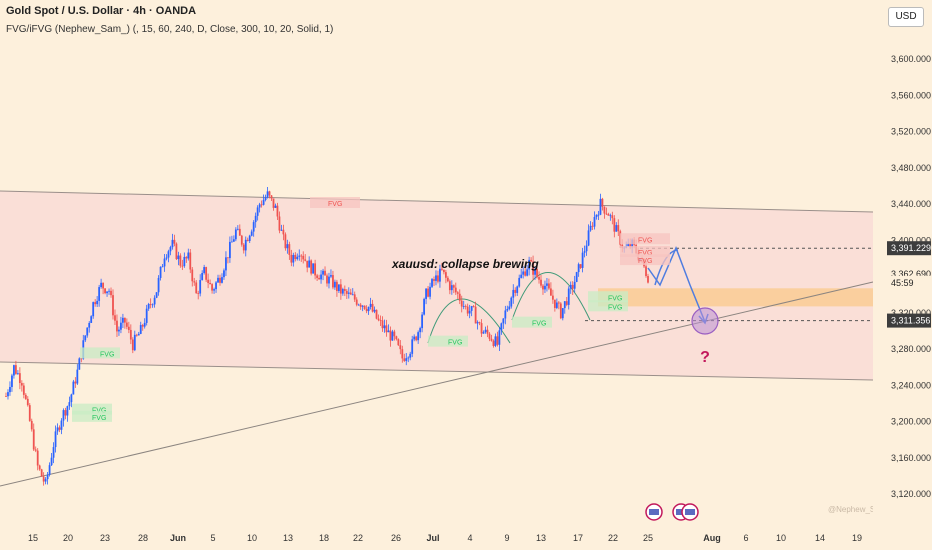 This screenshot has width=932, height=550. What do you see at coordinates (288, 538) in the screenshot?
I see `x-tick-label: 13` at bounding box center [288, 538].